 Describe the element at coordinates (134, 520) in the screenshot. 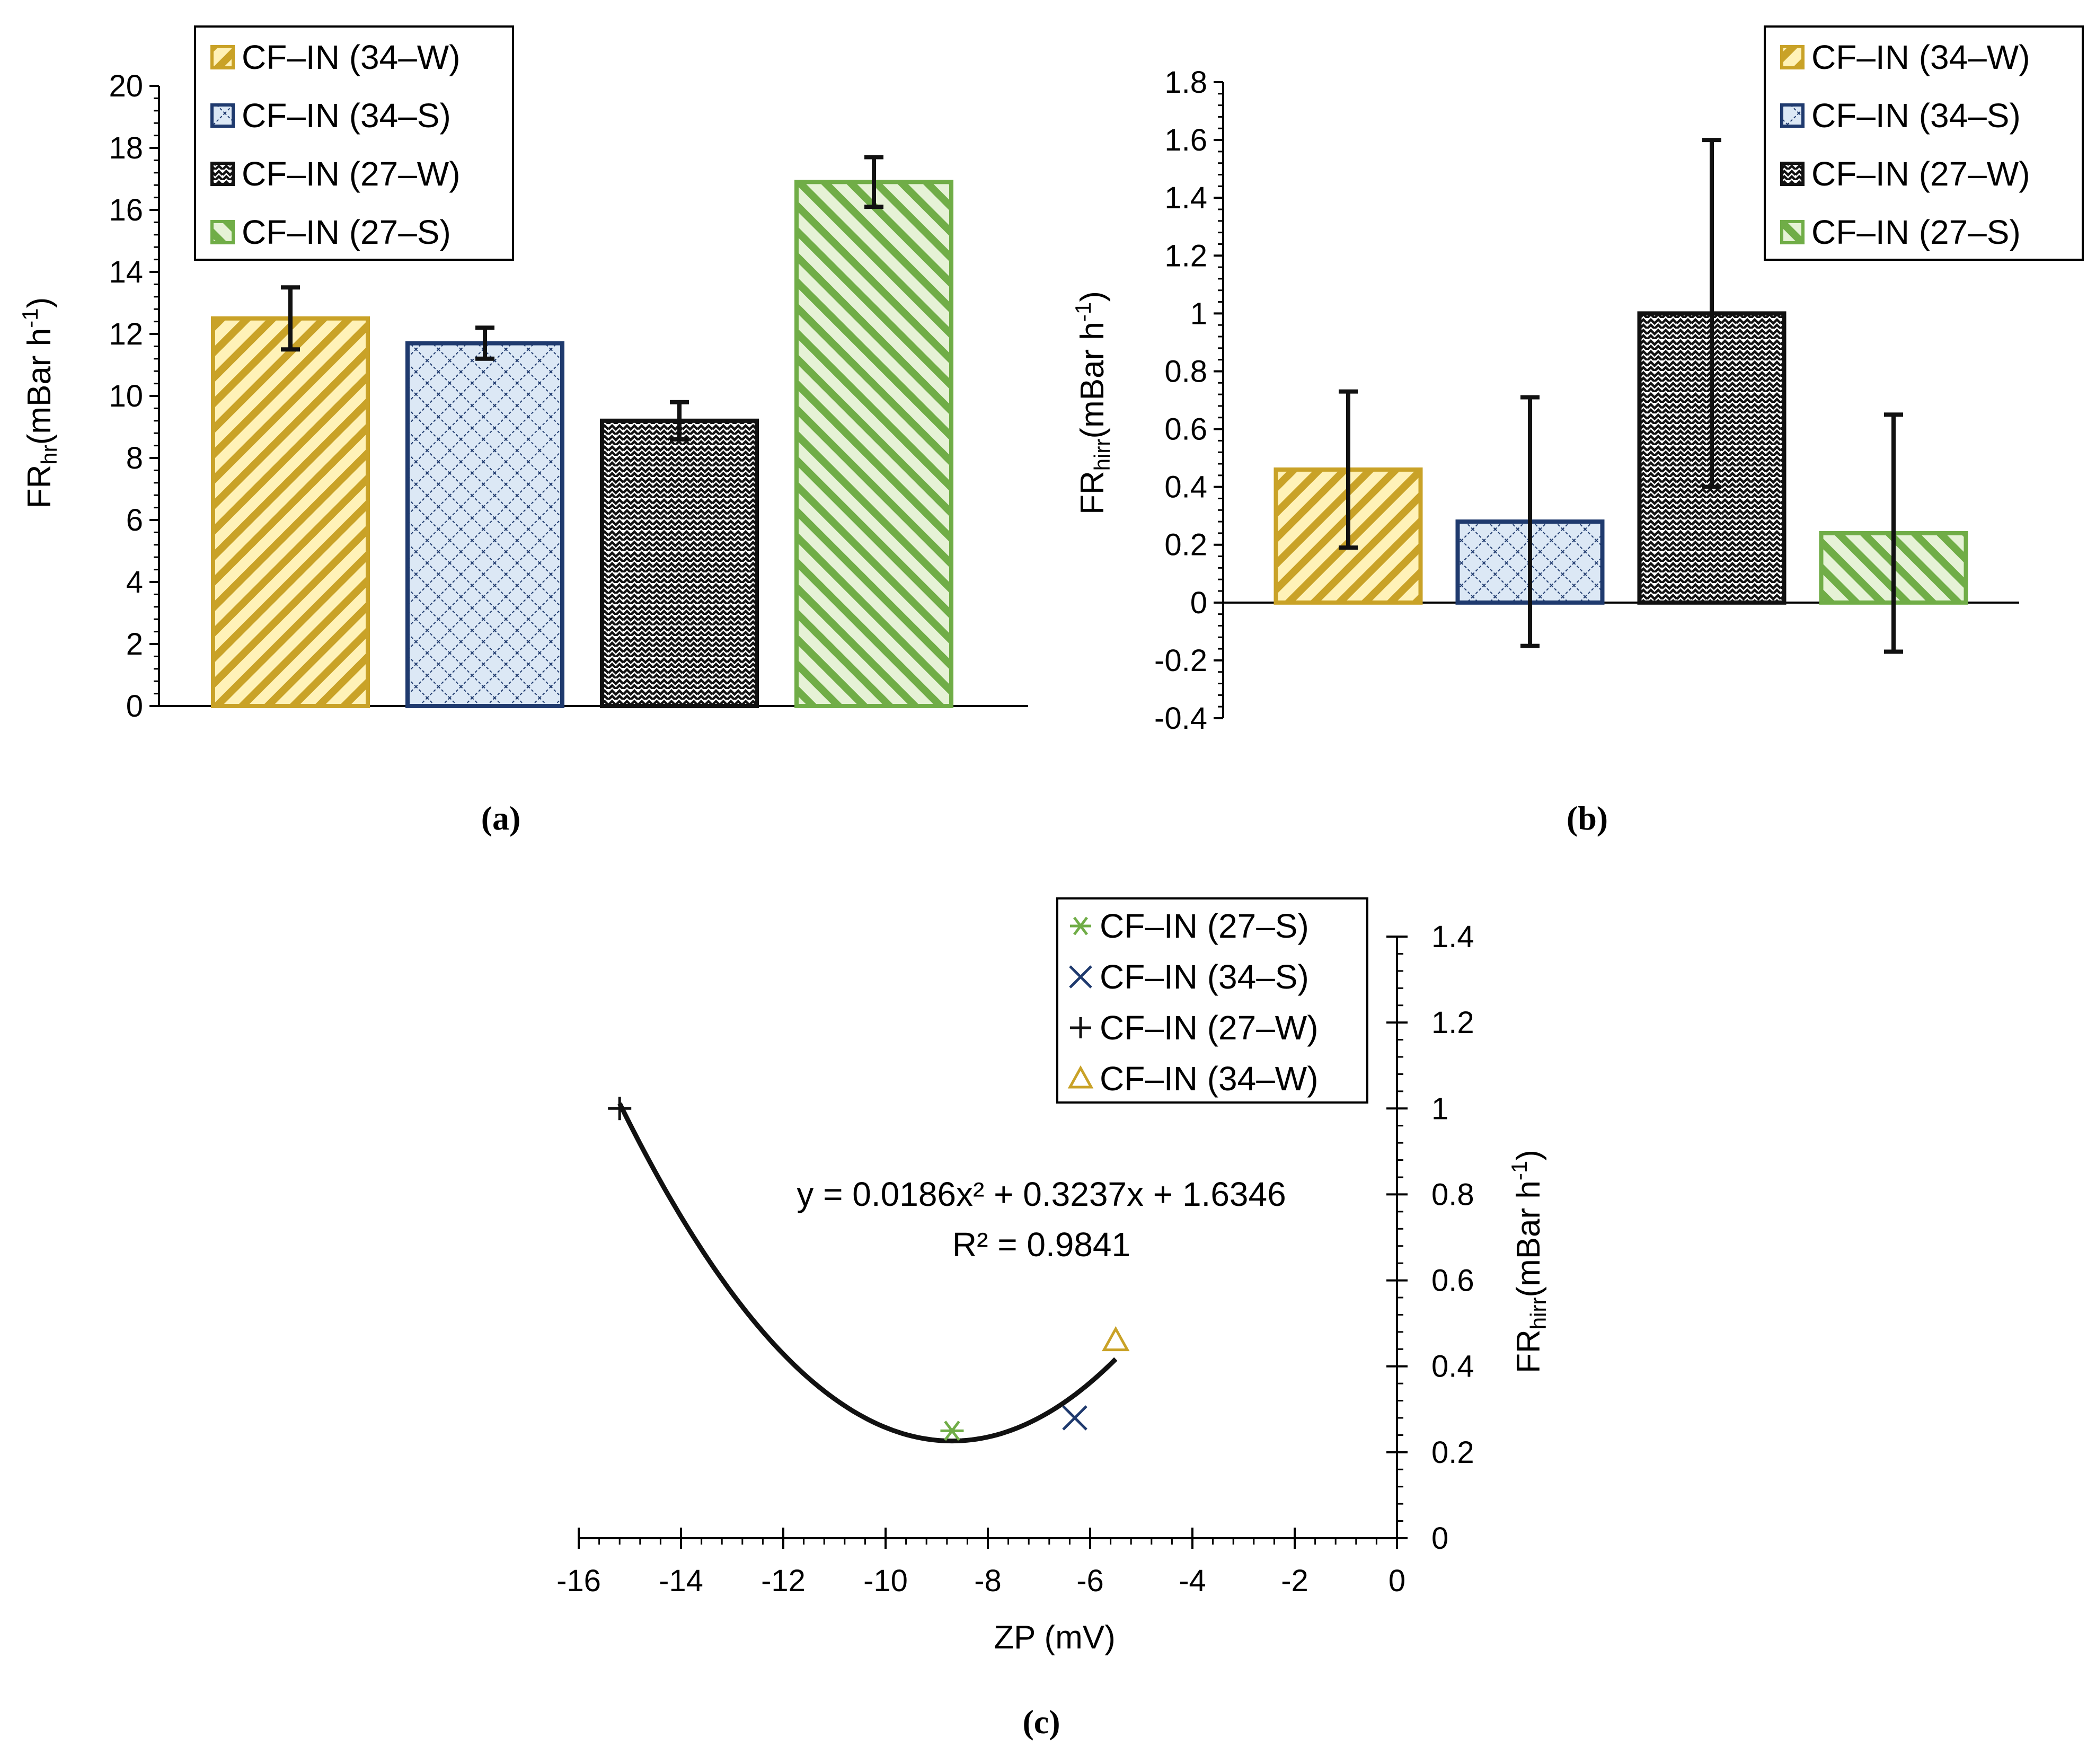

I see `y-tick-label: 6` at that location.